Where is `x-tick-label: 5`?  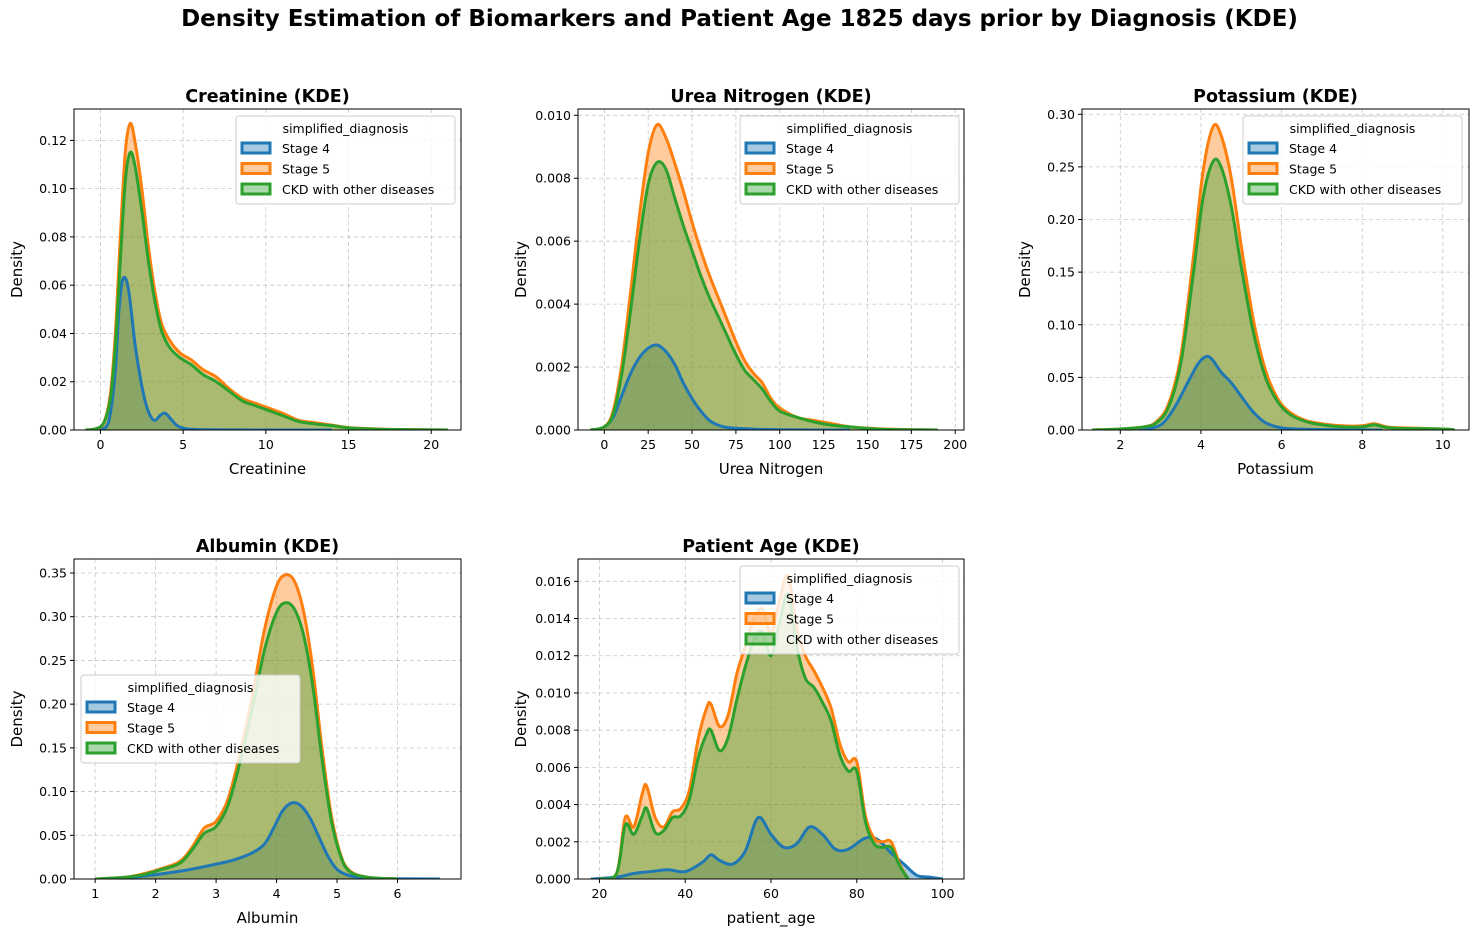 x-tick-label: 5 is located at coordinates (183, 444).